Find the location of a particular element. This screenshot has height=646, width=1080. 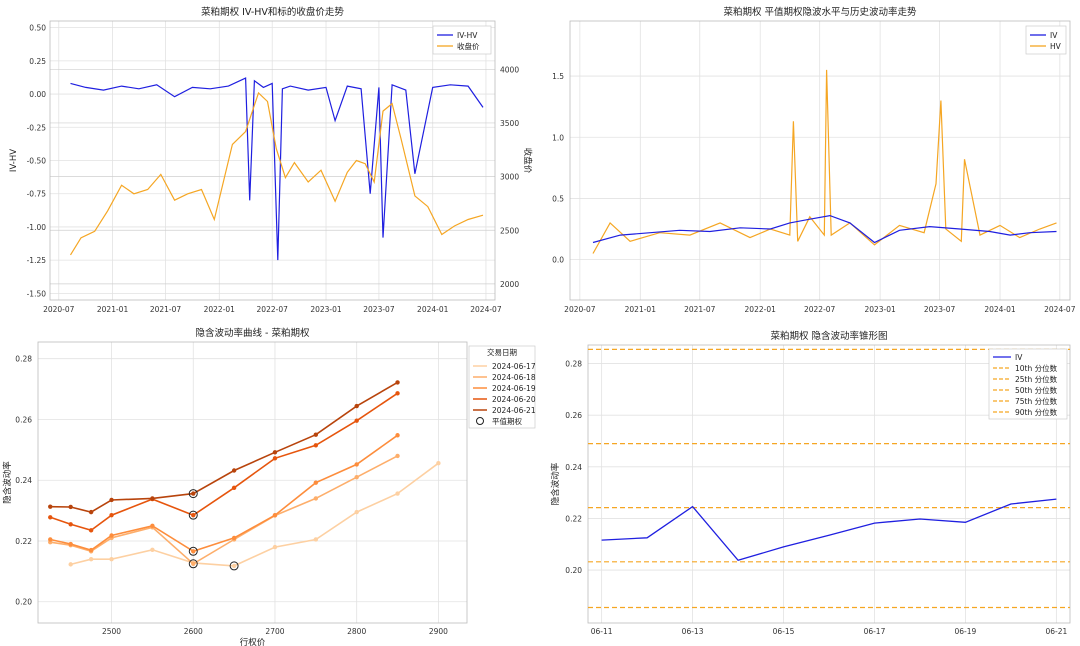

legend-label: 2024-06-18 is located at coordinates (514, 377).